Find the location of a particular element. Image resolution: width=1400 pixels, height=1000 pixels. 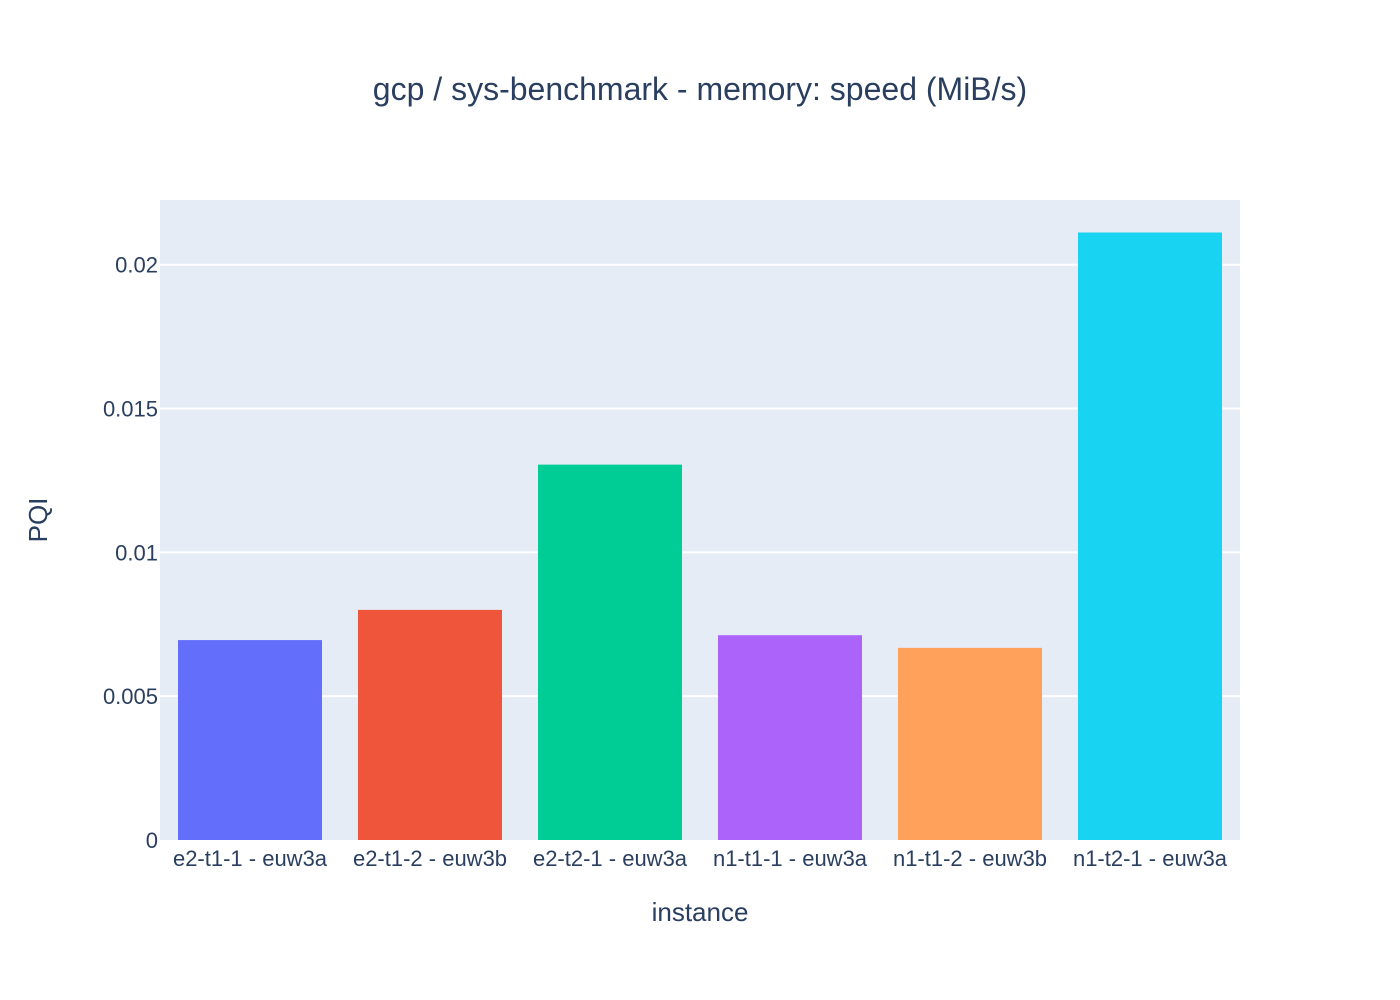

y-tick-label: 0.015 is located at coordinates (130, 409).